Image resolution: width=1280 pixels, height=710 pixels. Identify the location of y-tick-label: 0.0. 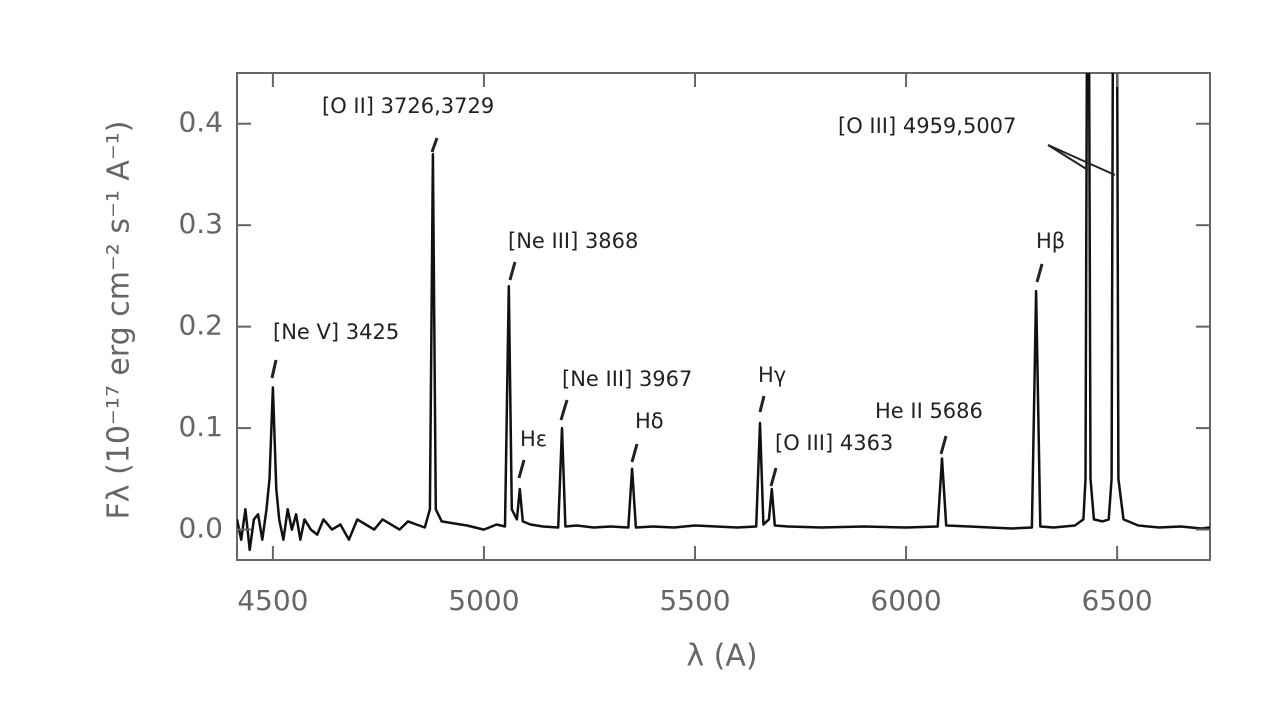
(200, 528).